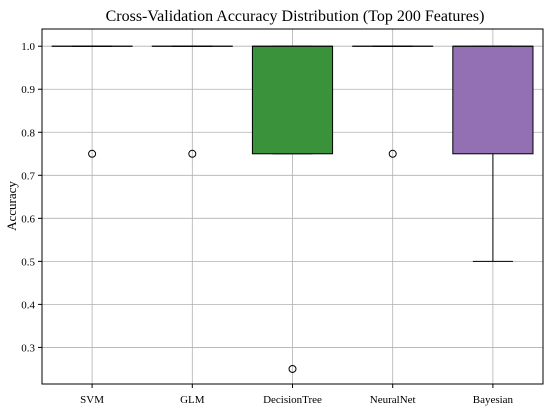 This screenshot has width=550, height=410. I want to click on y-tick-label: 0.8, so click(28, 133).